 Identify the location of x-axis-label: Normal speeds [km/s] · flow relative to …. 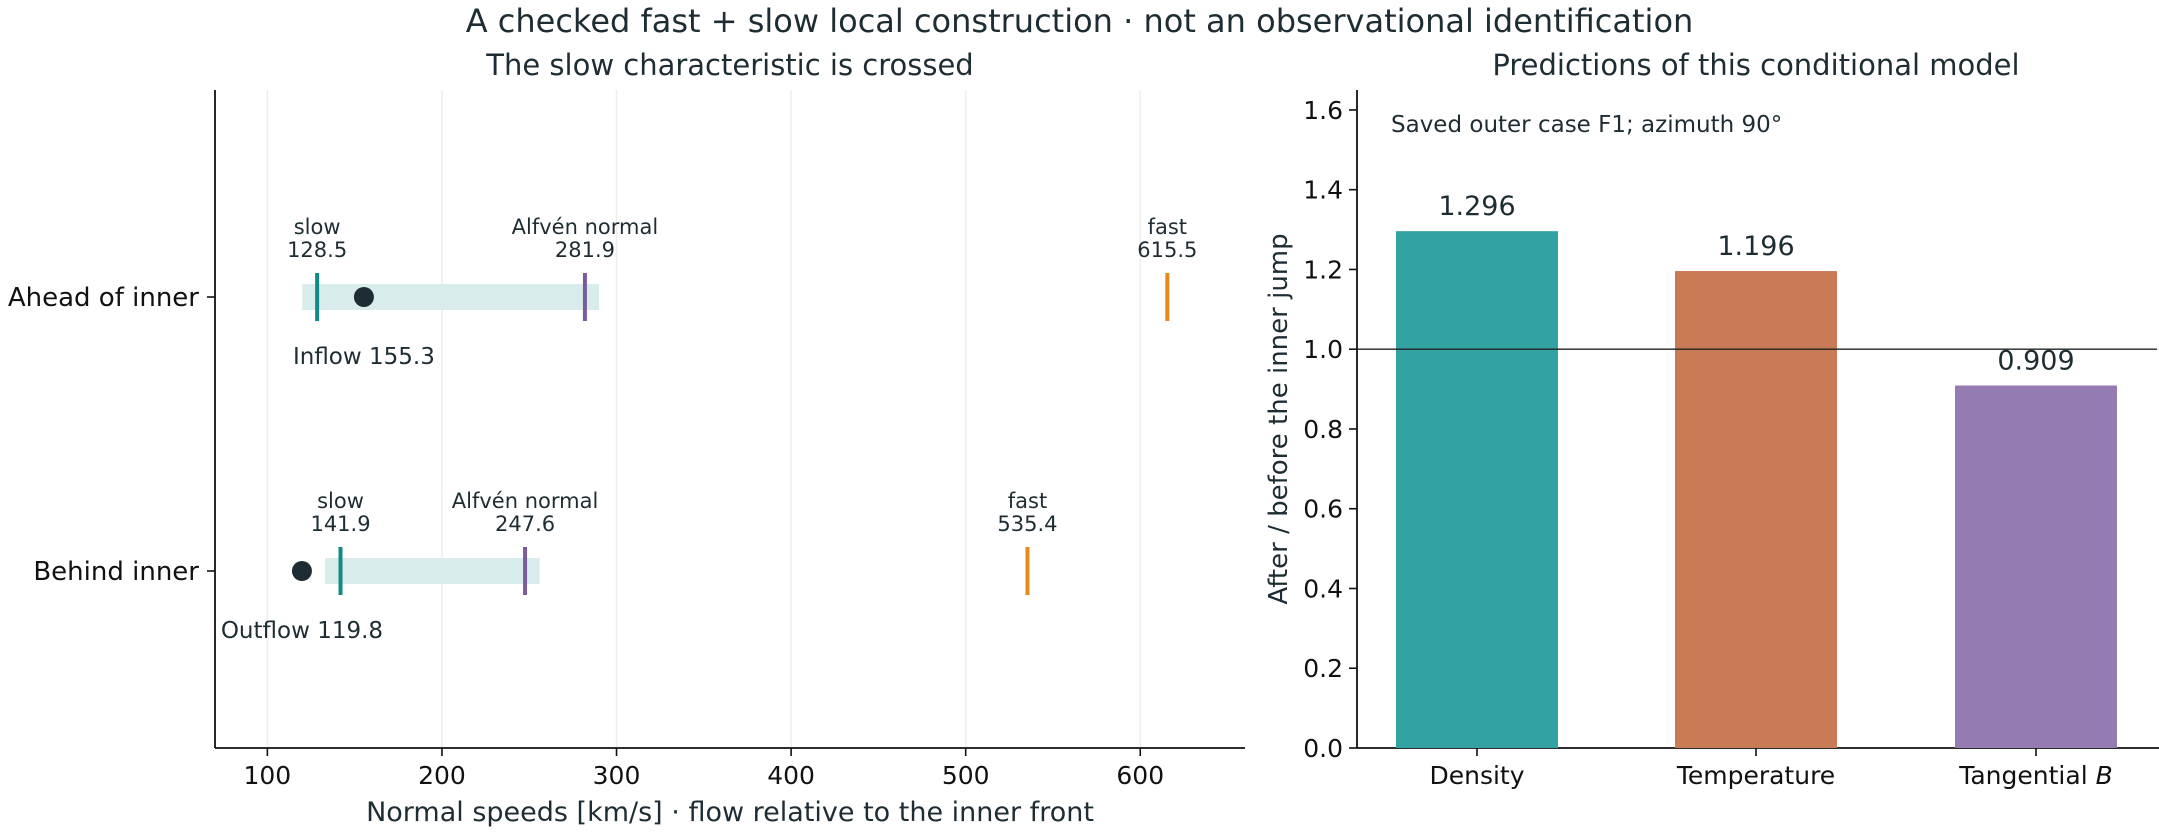
(730, 812).